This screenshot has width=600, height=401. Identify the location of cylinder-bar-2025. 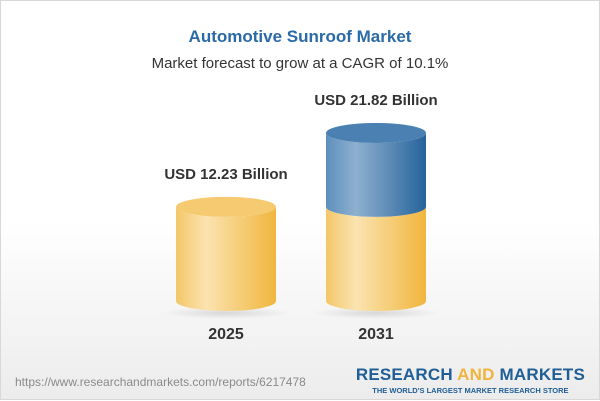
(226, 258).